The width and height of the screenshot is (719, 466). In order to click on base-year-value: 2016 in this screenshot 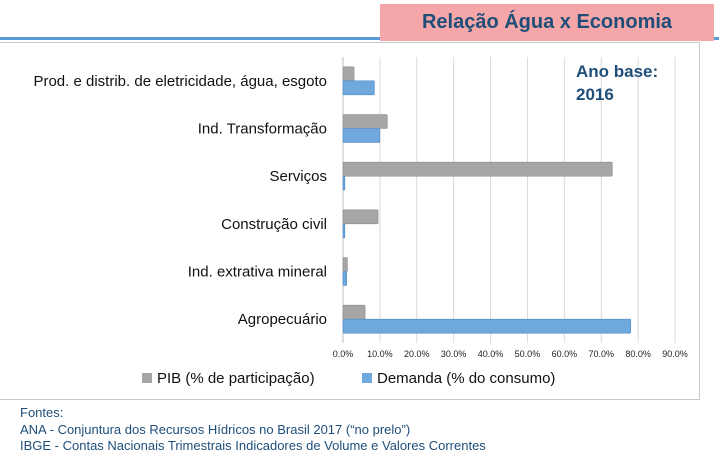, I will do `click(595, 94)`.